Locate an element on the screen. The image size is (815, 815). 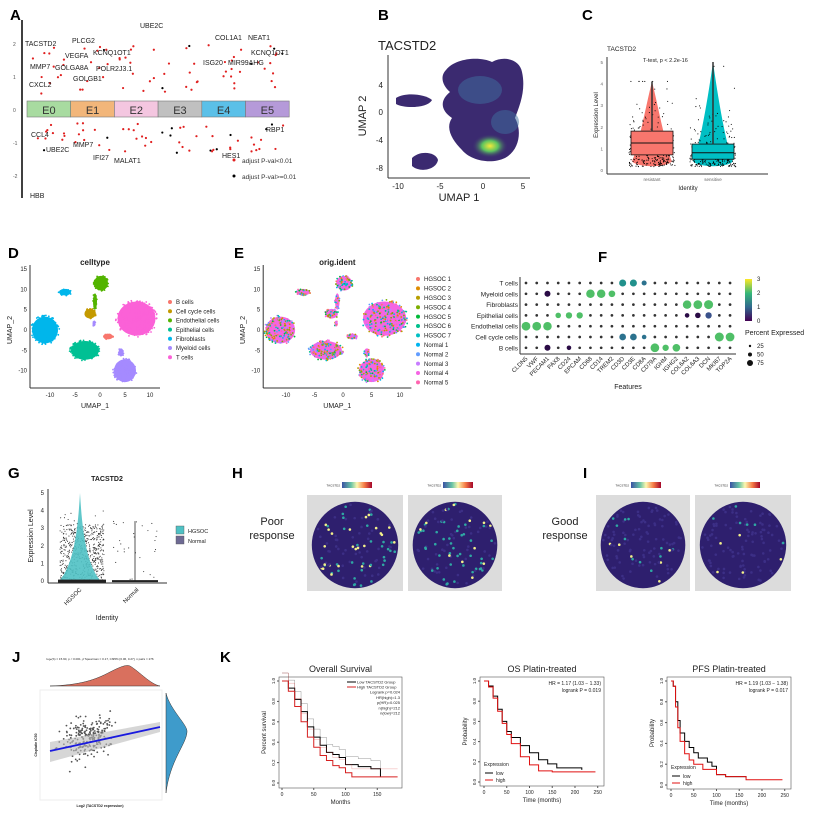
x-tick-label: 5 is located at coordinates (125, 396).